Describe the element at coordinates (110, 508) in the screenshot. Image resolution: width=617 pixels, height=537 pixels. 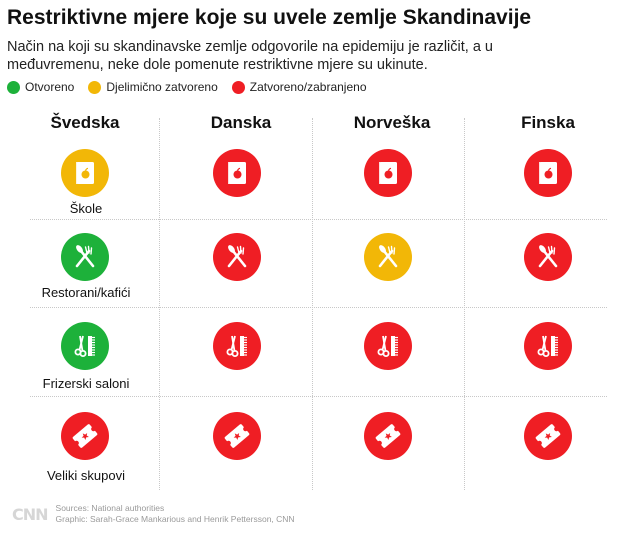
I see `footer-sources: Sources: National authorities` at that location.